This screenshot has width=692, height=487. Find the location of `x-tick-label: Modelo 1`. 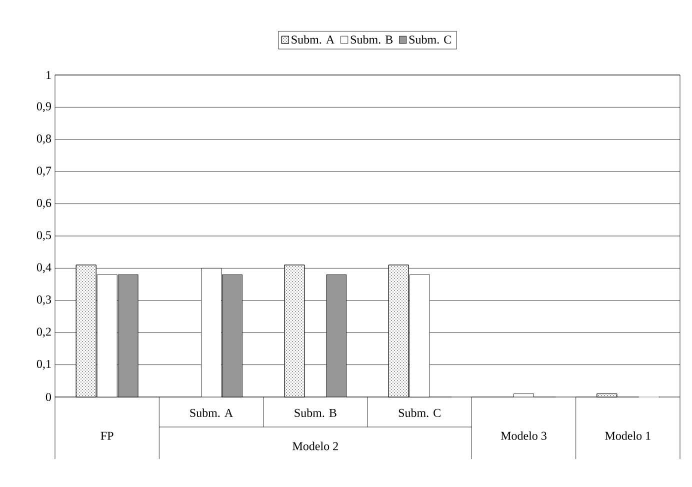

x-tick-label: Modelo 1 is located at coordinates (627, 435).